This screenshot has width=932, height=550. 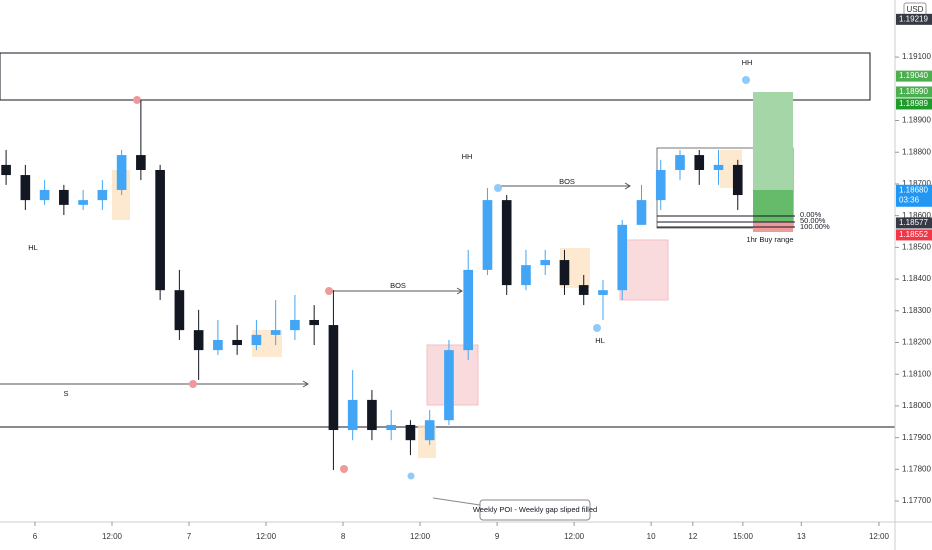 What do you see at coordinates (916, 468) in the screenshot?
I see `y-tick-label: 1.17800` at bounding box center [916, 468].